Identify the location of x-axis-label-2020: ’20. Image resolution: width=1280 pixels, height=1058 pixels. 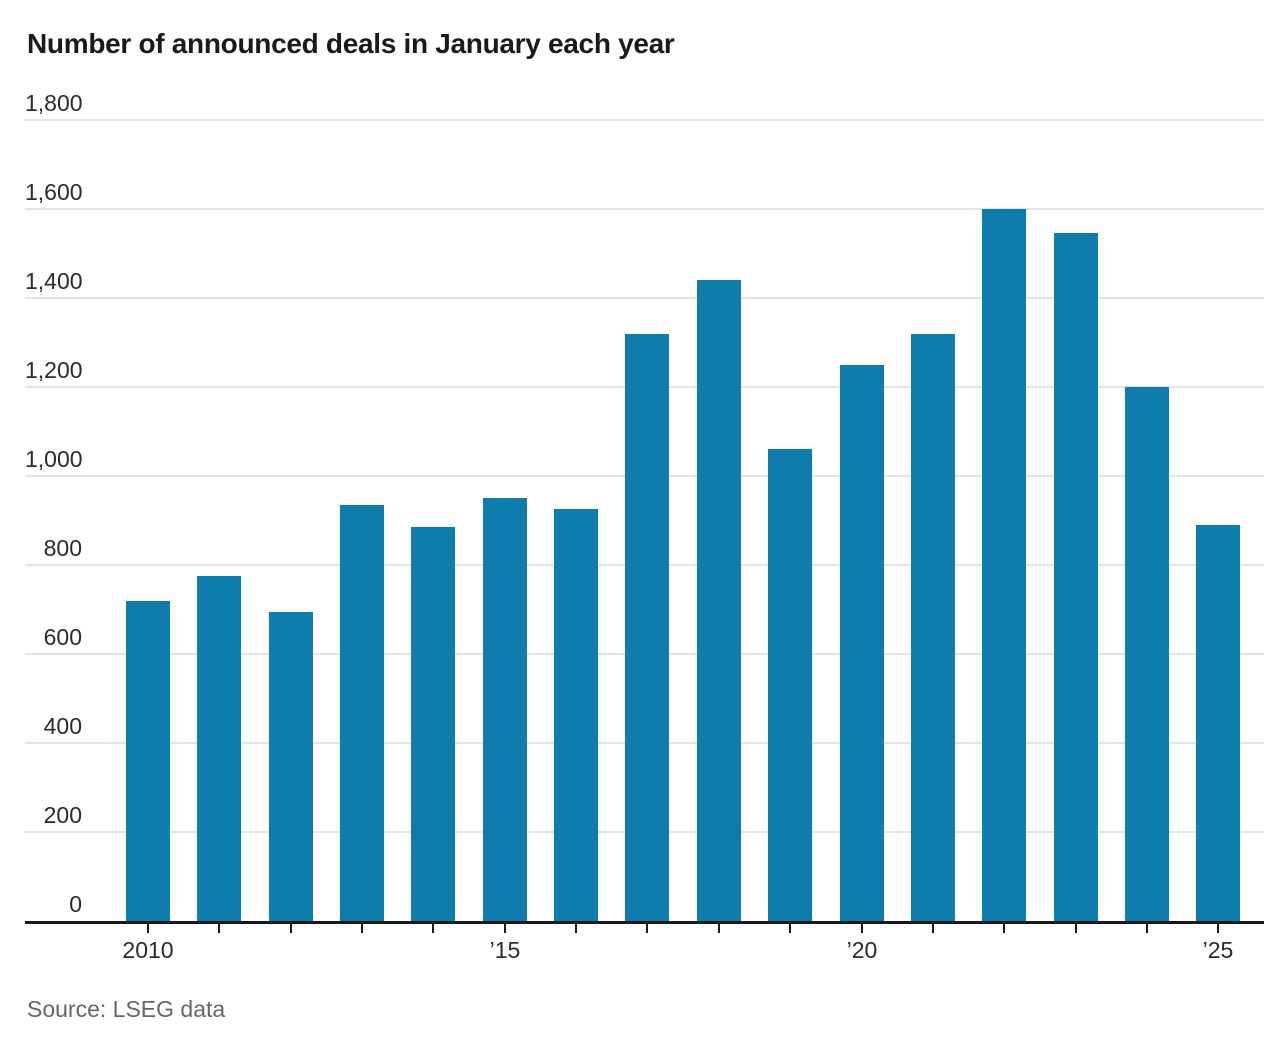
(862, 950).